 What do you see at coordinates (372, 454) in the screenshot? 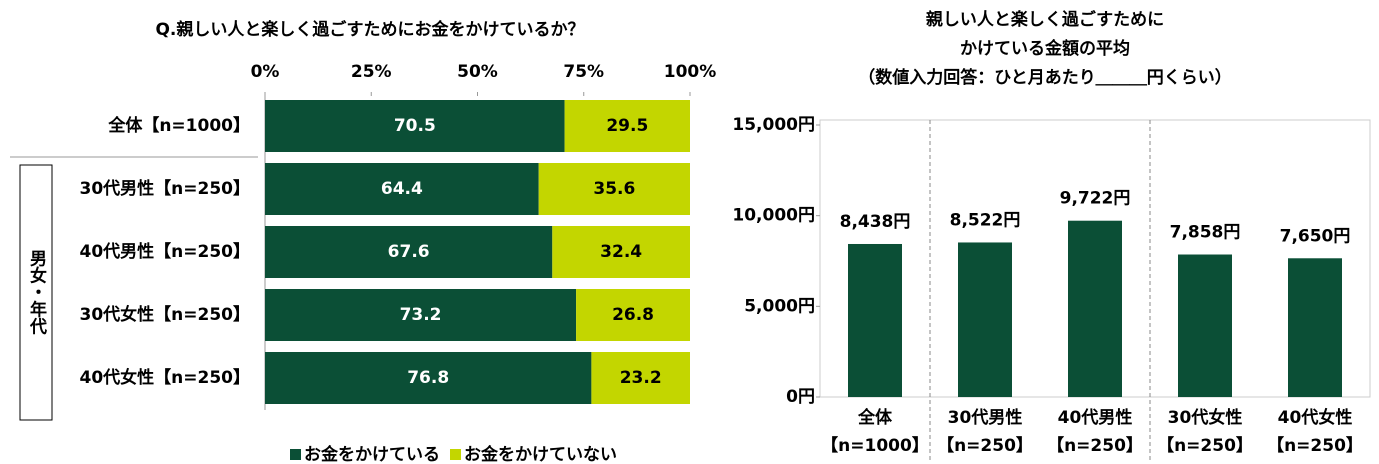
I see `legend-label: お金をかけている` at bounding box center [372, 454].